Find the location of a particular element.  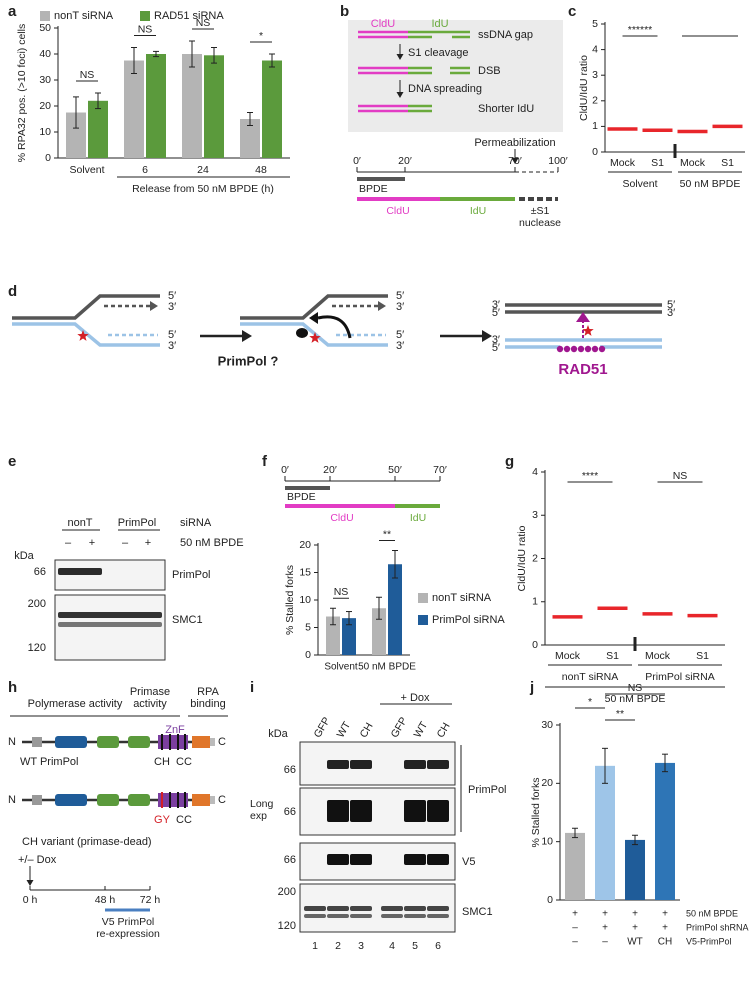

label: Permeabilization is located at coordinates (514, 143).